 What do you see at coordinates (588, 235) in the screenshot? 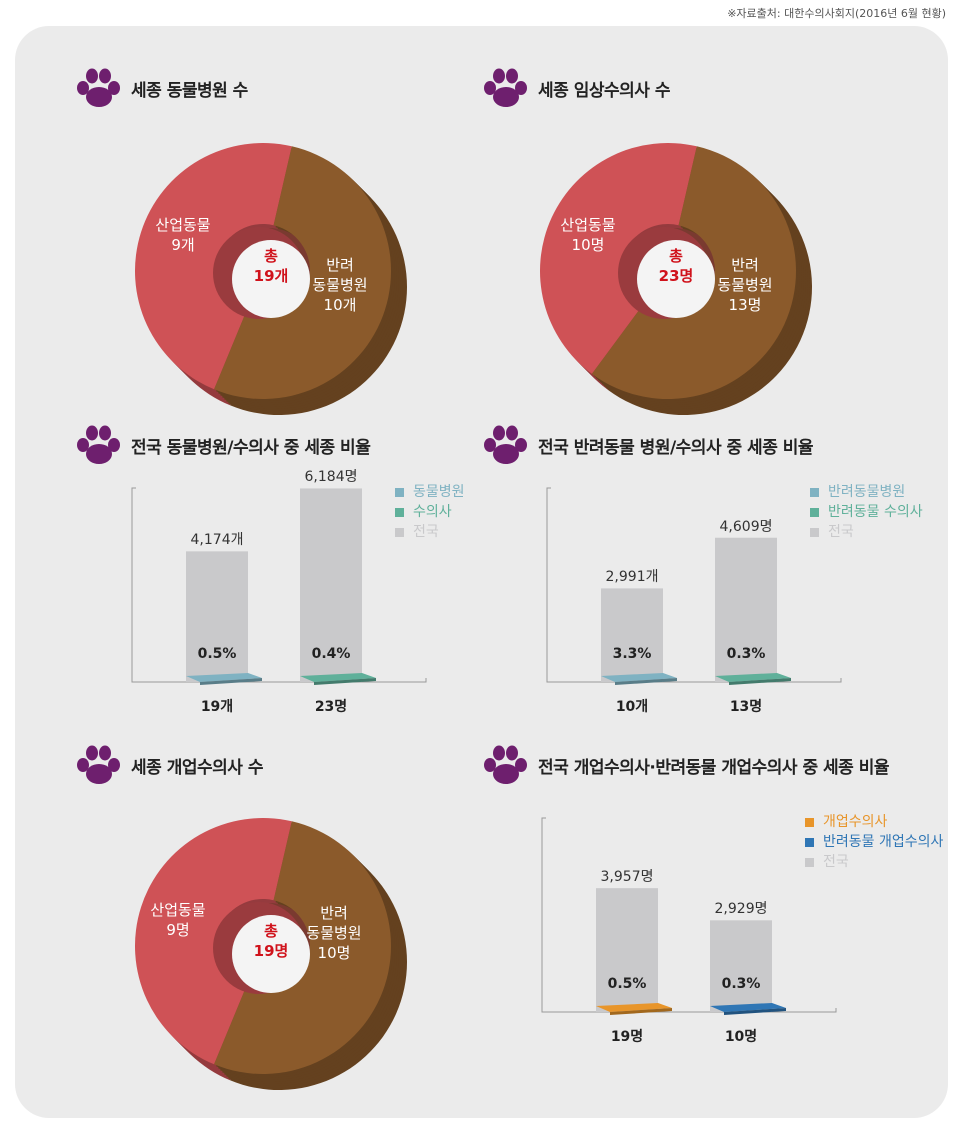
I see `slice-label: 산업동물 10명` at bounding box center [588, 235].